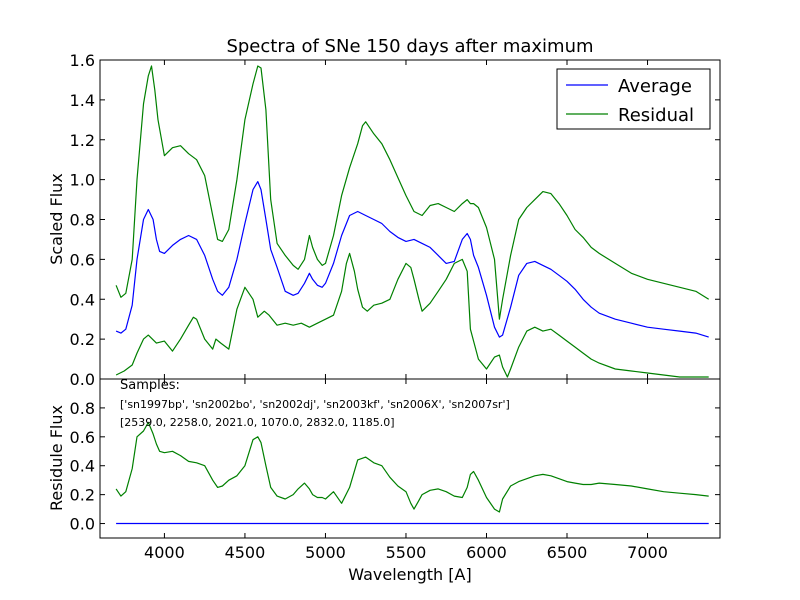 The width and height of the screenshot is (800, 600). I want to click on chart-title: Spectra of SNe 150 days after maximum, so click(409, 46).